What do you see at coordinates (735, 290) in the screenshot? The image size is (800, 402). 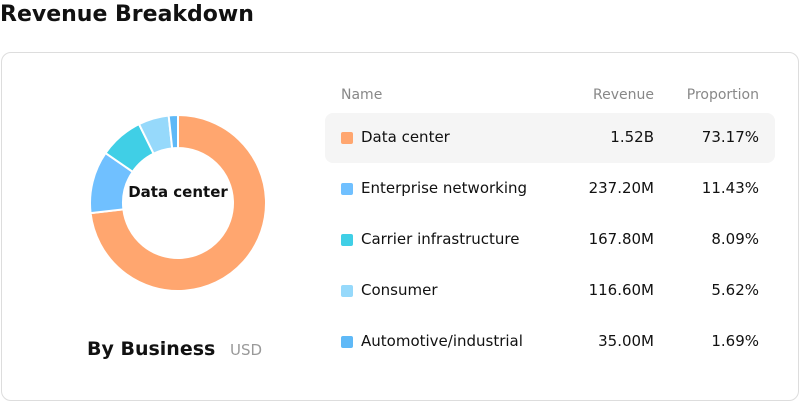 I see `proportion-value: 5.62%` at bounding box center [735, 290].